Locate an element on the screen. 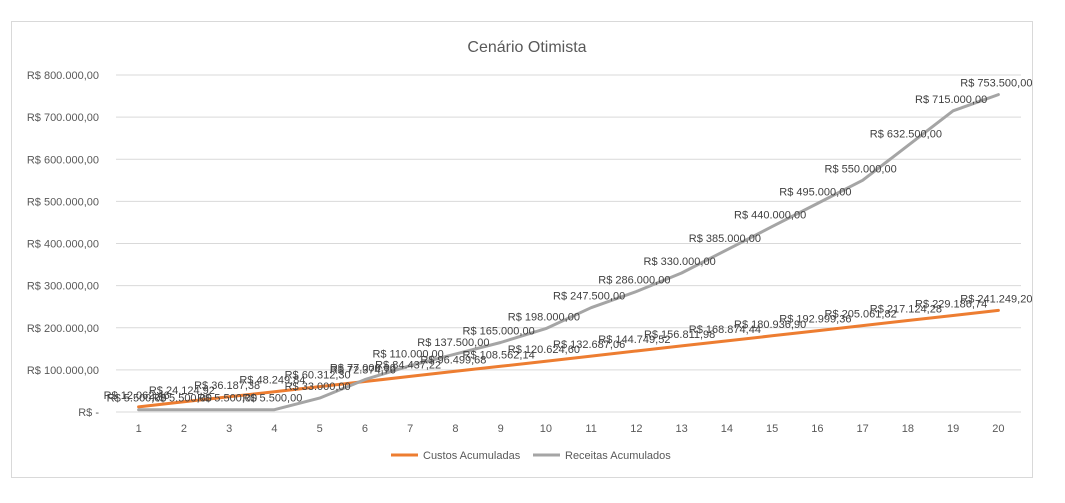 The image size is (1065, 503). x-tick-label: 20 is located at coordinates (998, 429).